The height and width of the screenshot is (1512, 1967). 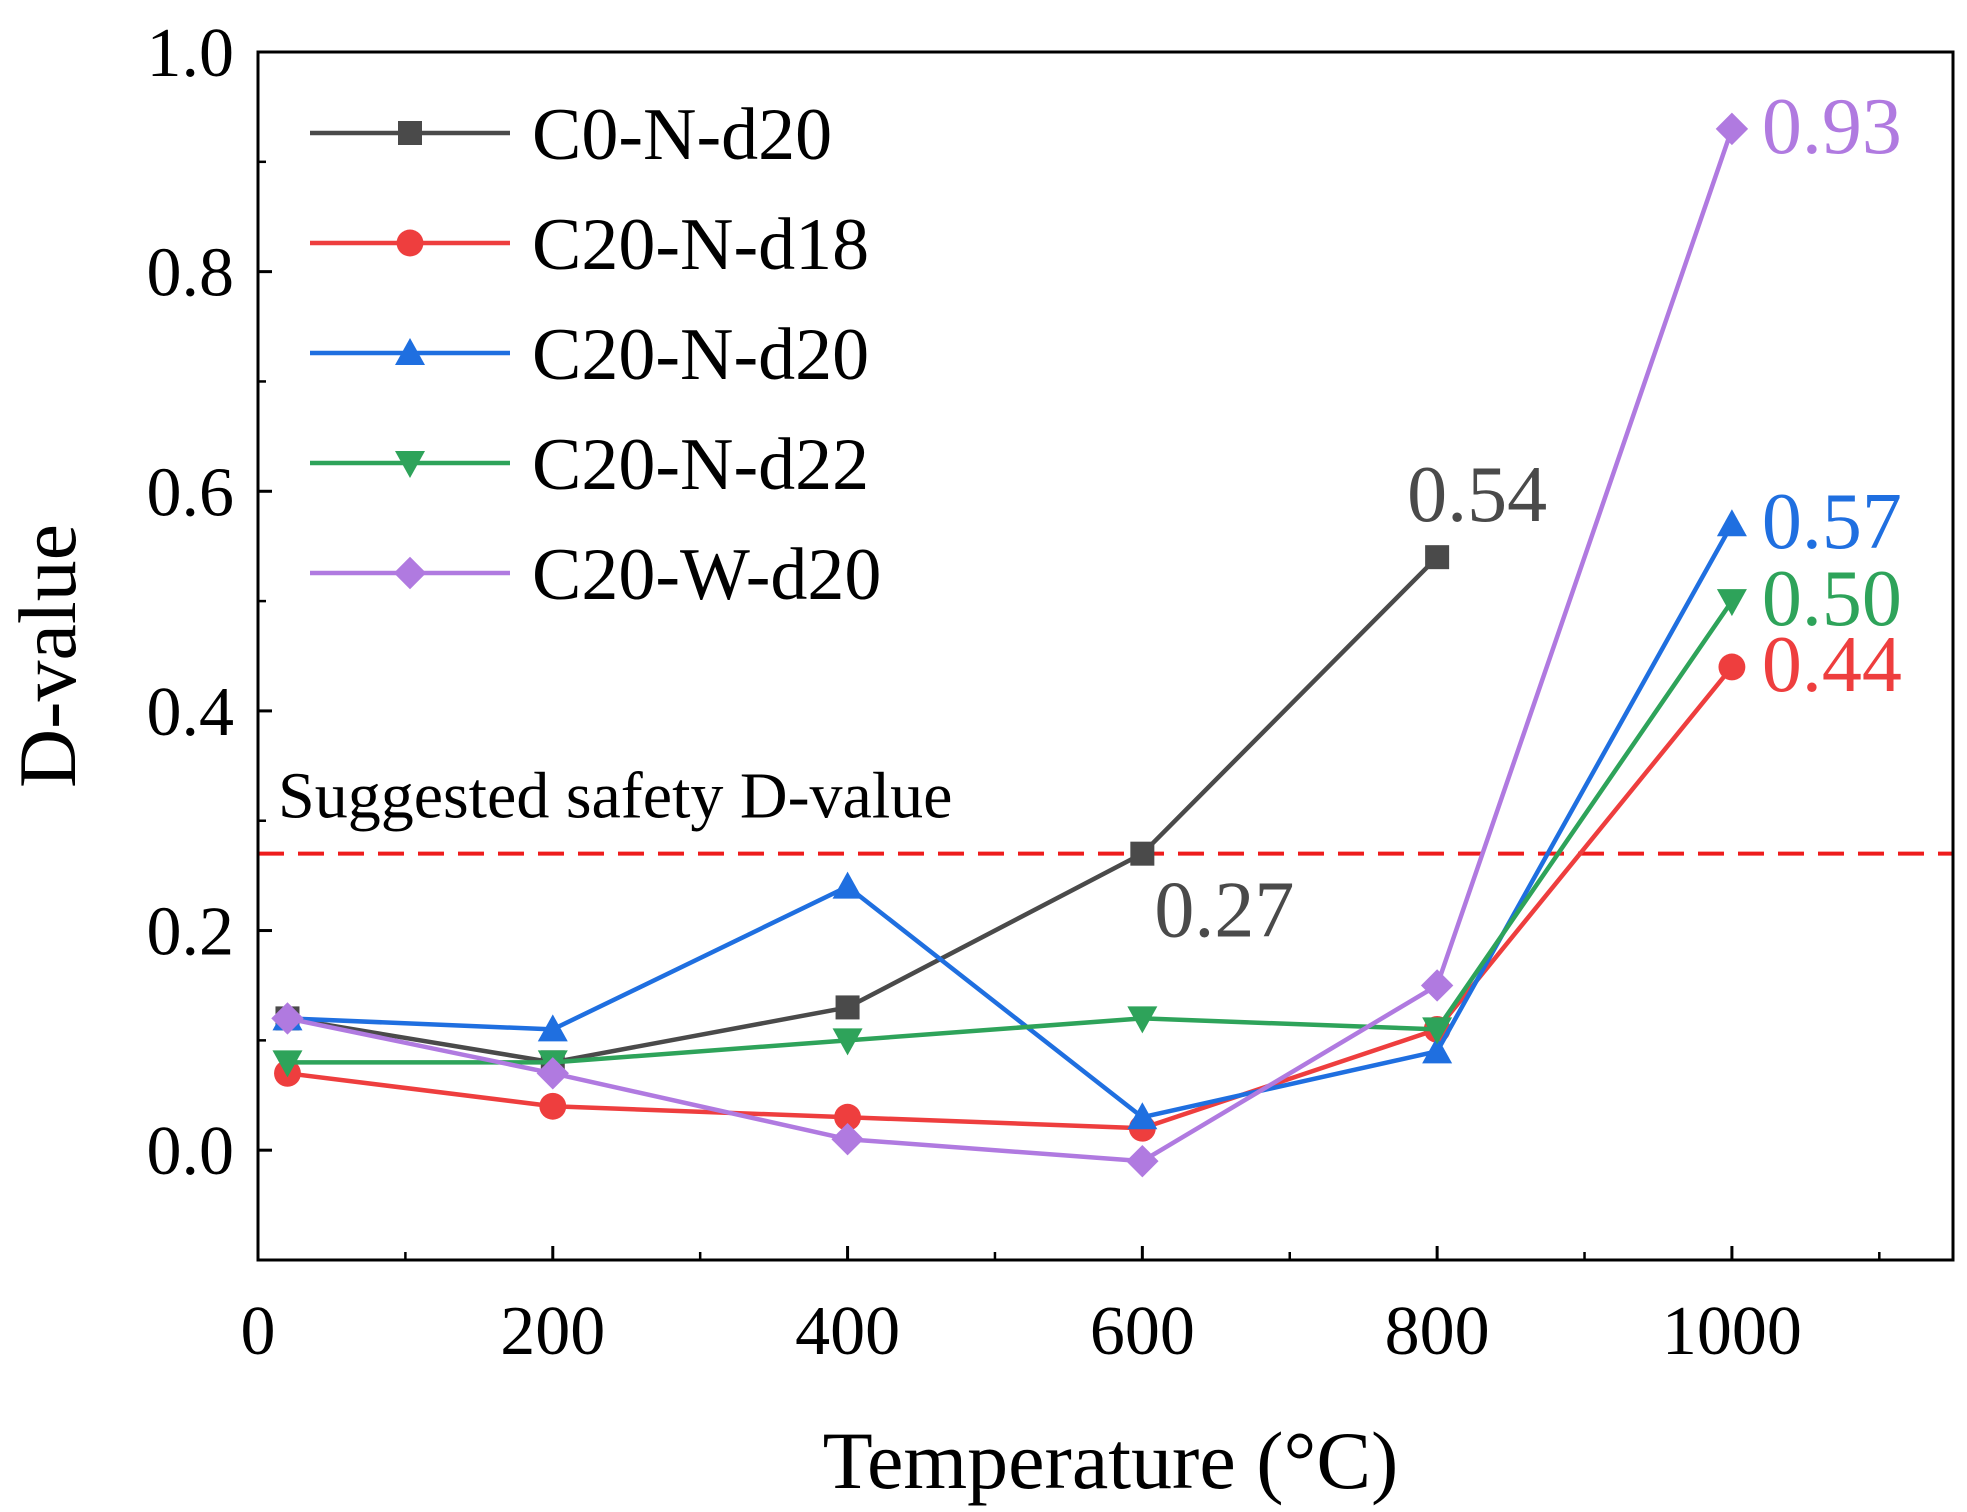 I want to click on legend-label-c0-n-d20: C0-N-d20, so click(x=682, y=135).